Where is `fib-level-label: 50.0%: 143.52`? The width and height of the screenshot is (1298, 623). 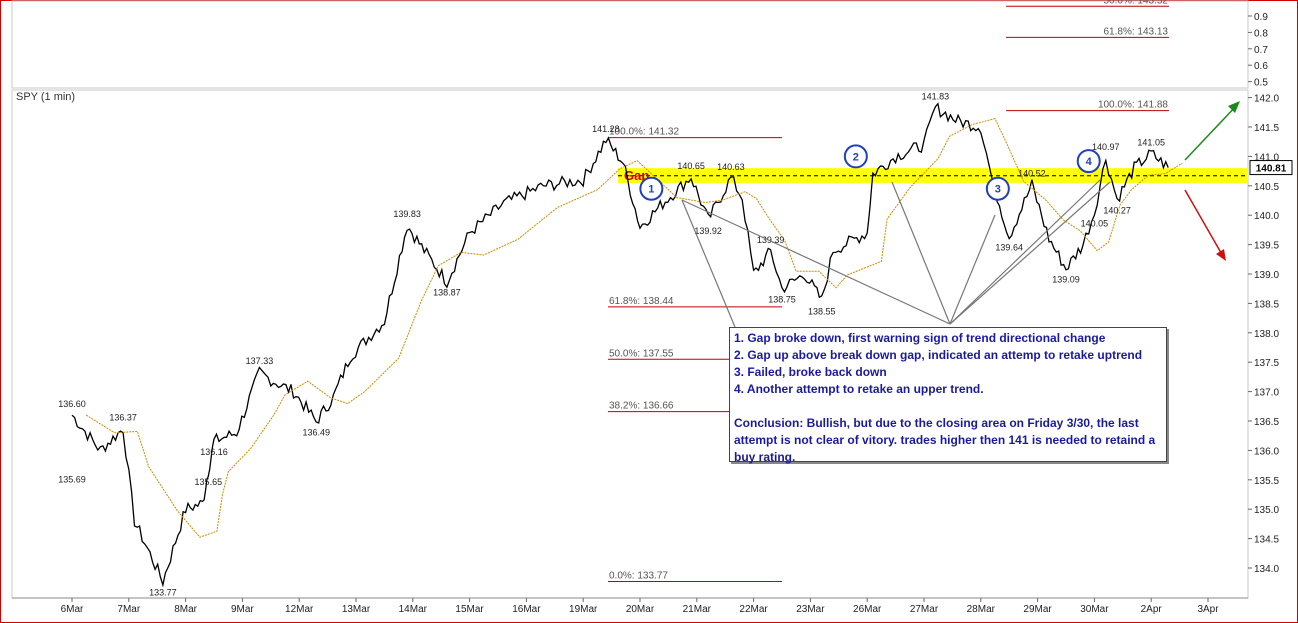
fib-level-label: 50.0%: 143.52 is located at coordinates (1136, 3).